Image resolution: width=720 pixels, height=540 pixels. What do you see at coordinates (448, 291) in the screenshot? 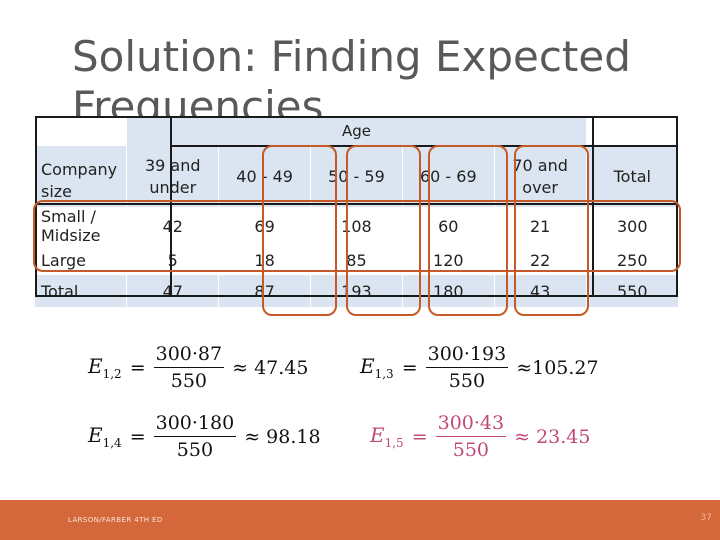
I see `table-cell: 180` at bounding box center [448, 291].